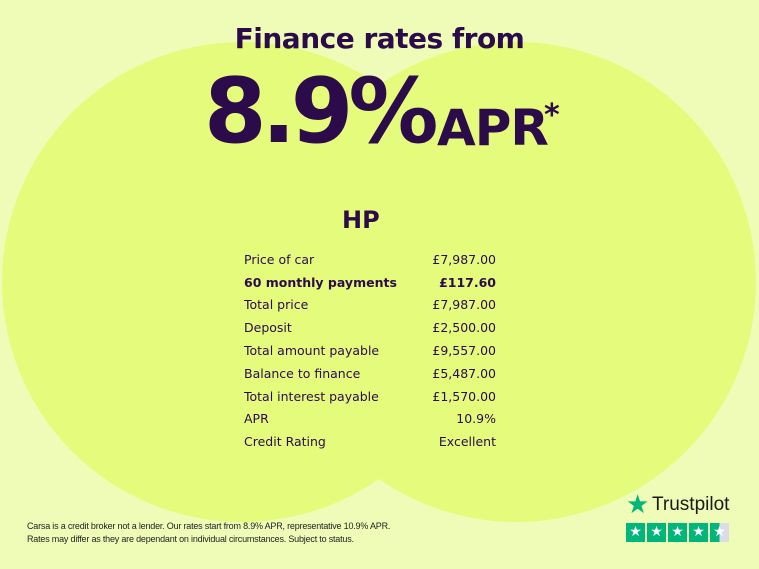 This screenshot has width=759, height=569. What do you see at coordinates (279, 259) in the screenshot?
I see `row-label: Price of car` at bounding box center [279, 259].